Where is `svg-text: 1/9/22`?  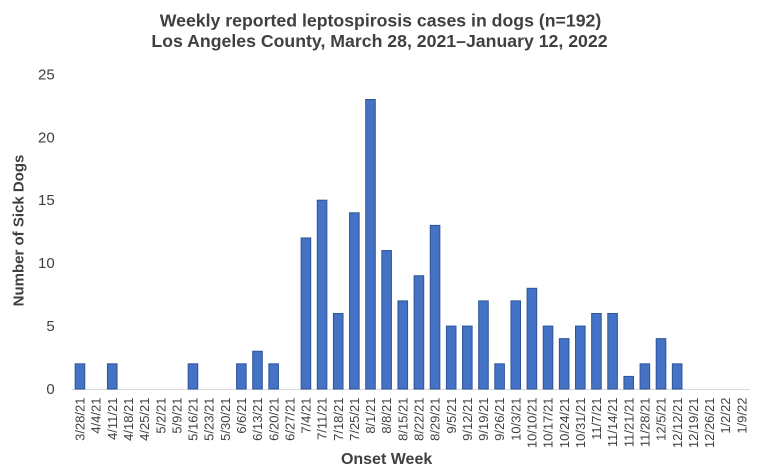 svg-text: 1/9/22 is located at coordinates (741, 416).